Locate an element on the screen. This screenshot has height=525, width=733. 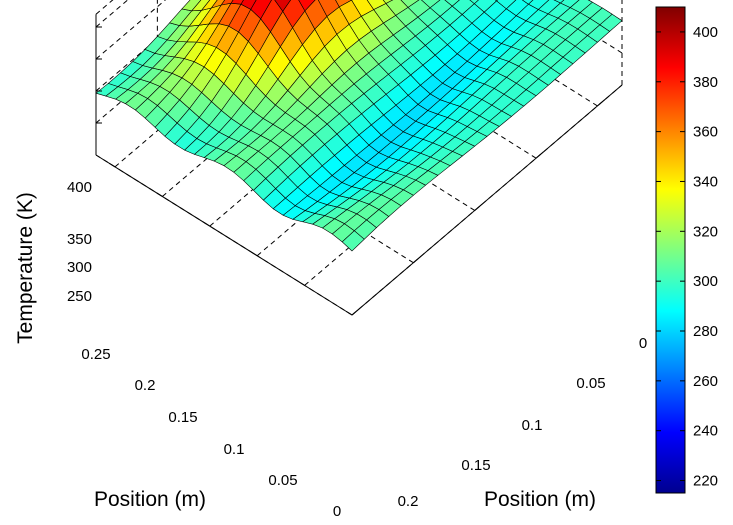
colorbar-tick-label: 220 is located at coordinates (705, 481).